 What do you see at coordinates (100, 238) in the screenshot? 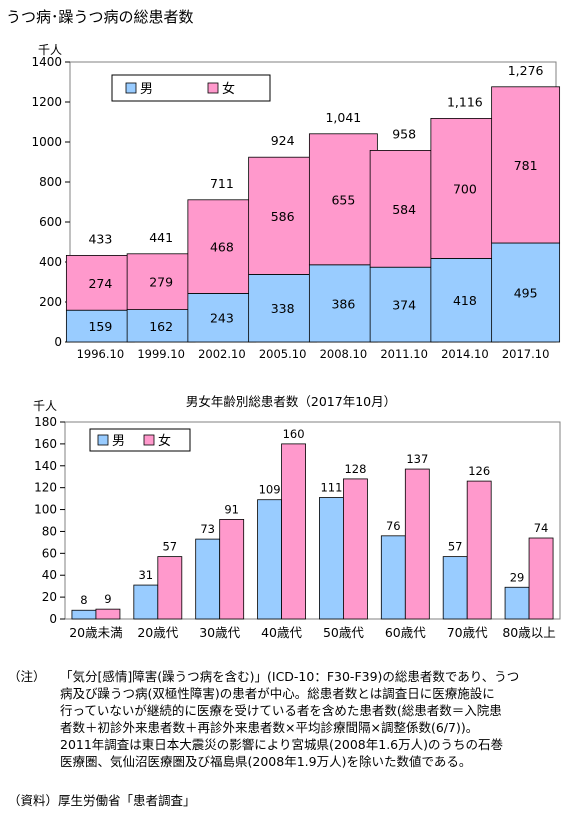
I see `total-label: 433` at bounding box center [100, 238].